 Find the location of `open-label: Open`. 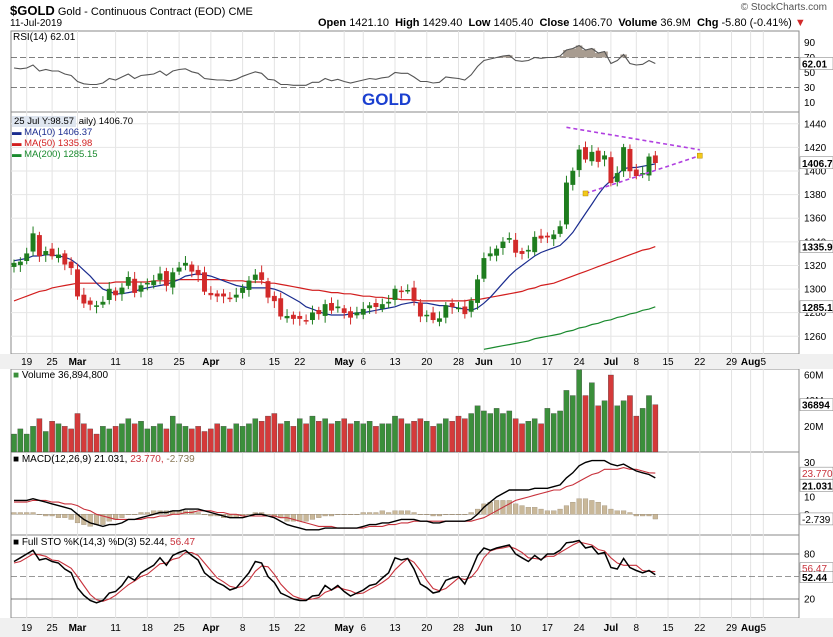

open-label: Open is located at coordinates (332, 23).